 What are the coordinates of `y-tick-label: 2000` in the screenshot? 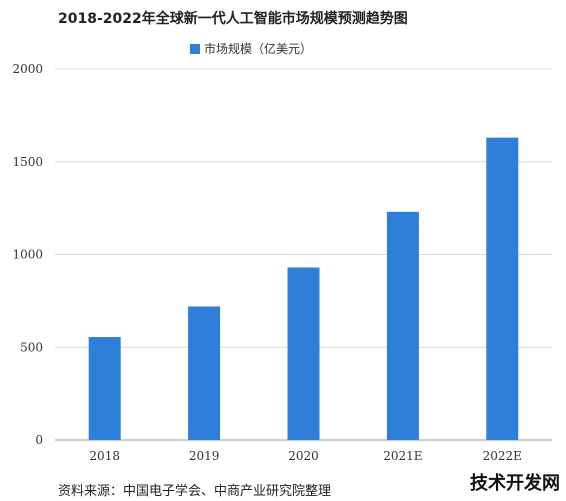 It's located at (27, 69).